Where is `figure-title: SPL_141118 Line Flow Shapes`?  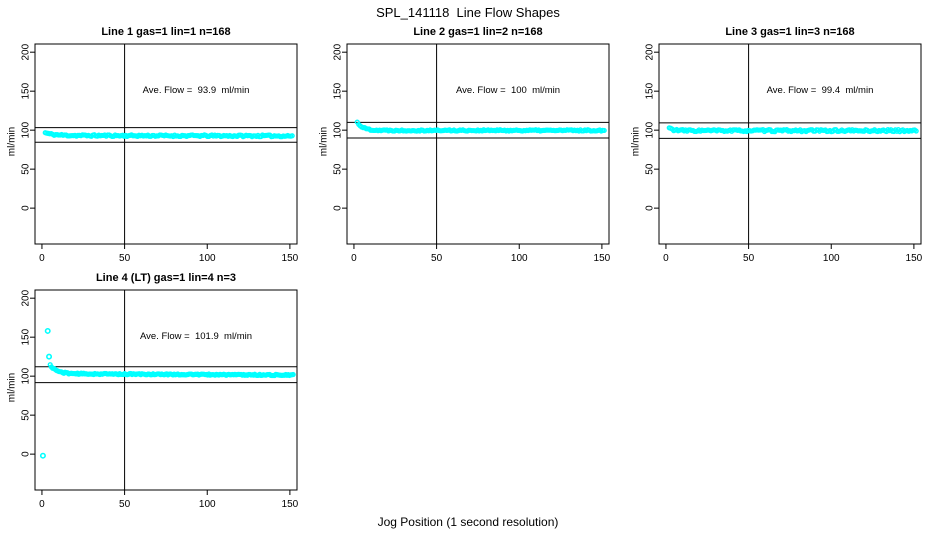
figure-title: SPL_141118 Line Flow Shapes is located at coordinates (468, 12).